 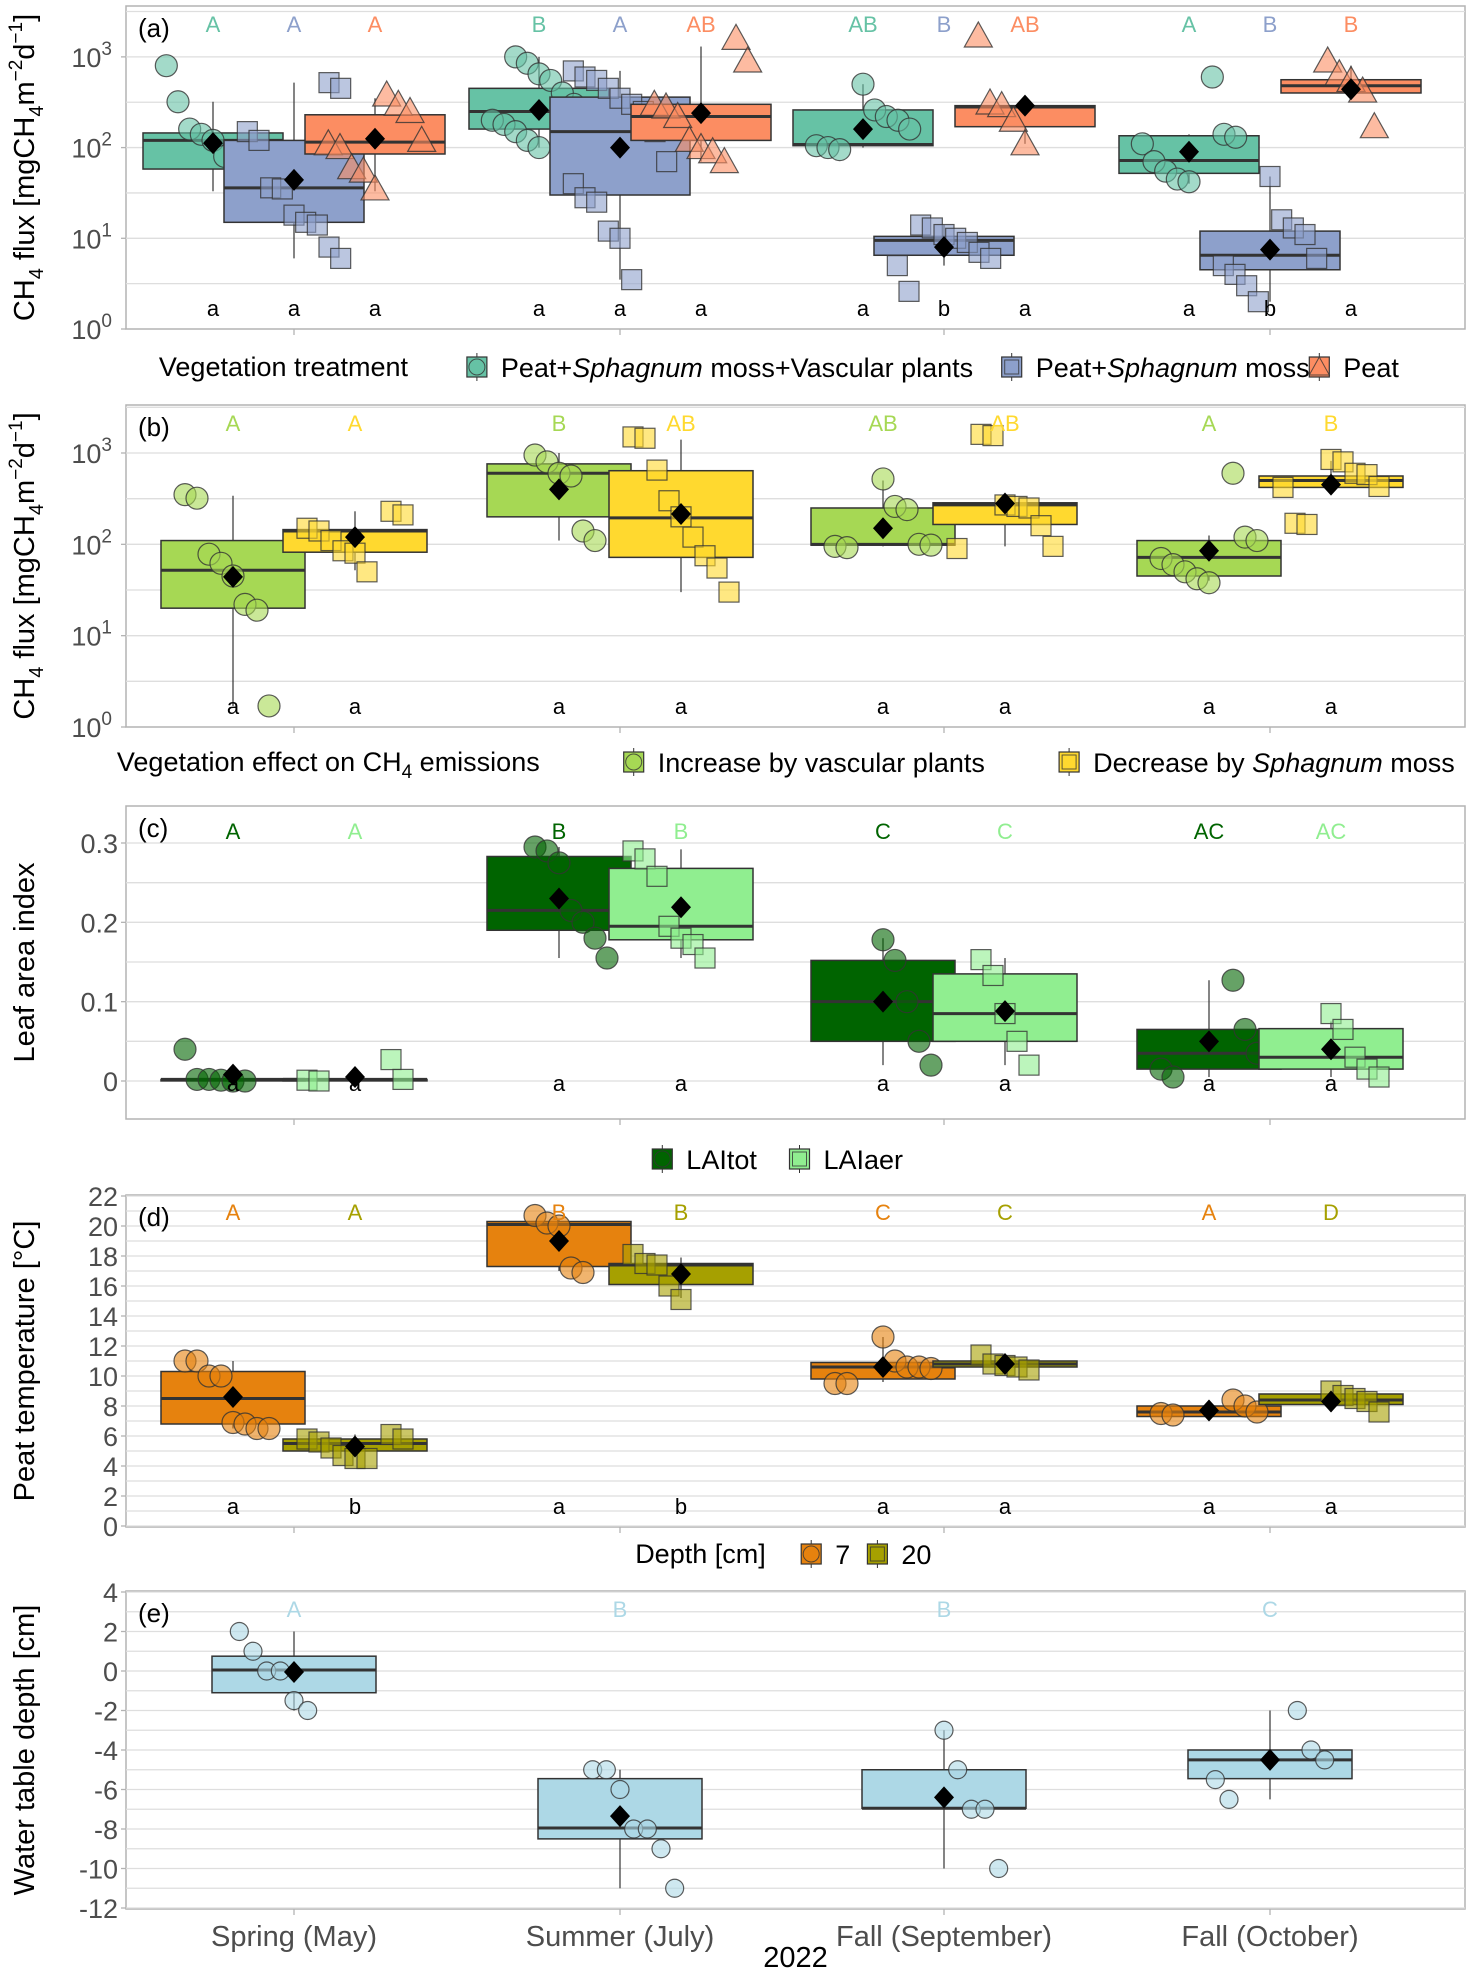 I want to click on legend-key-square, so click(x=1012, y=367).